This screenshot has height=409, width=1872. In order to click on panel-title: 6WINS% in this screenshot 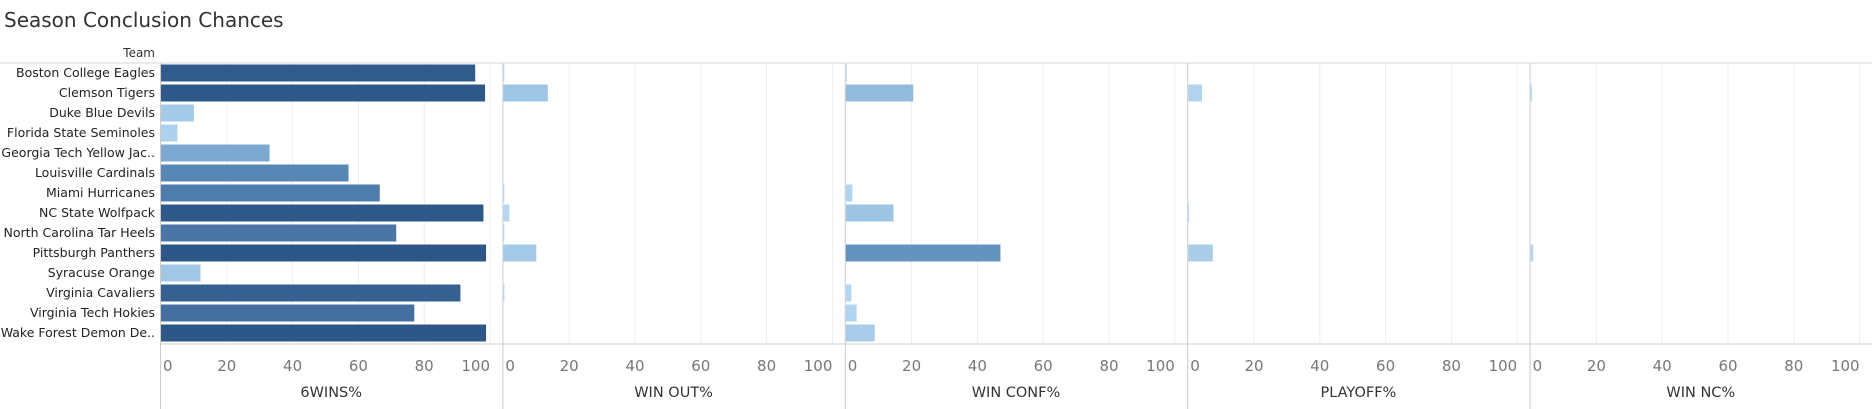, I will do `click(331, 393)`.